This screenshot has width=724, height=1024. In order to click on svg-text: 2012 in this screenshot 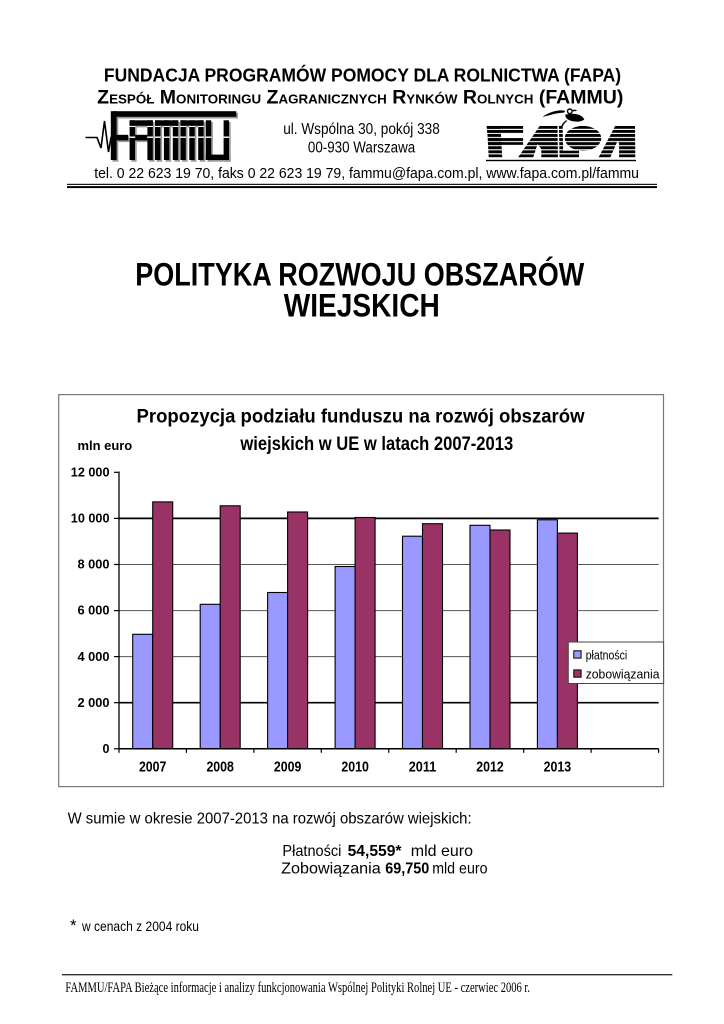, I will do `click(490, 768)`.